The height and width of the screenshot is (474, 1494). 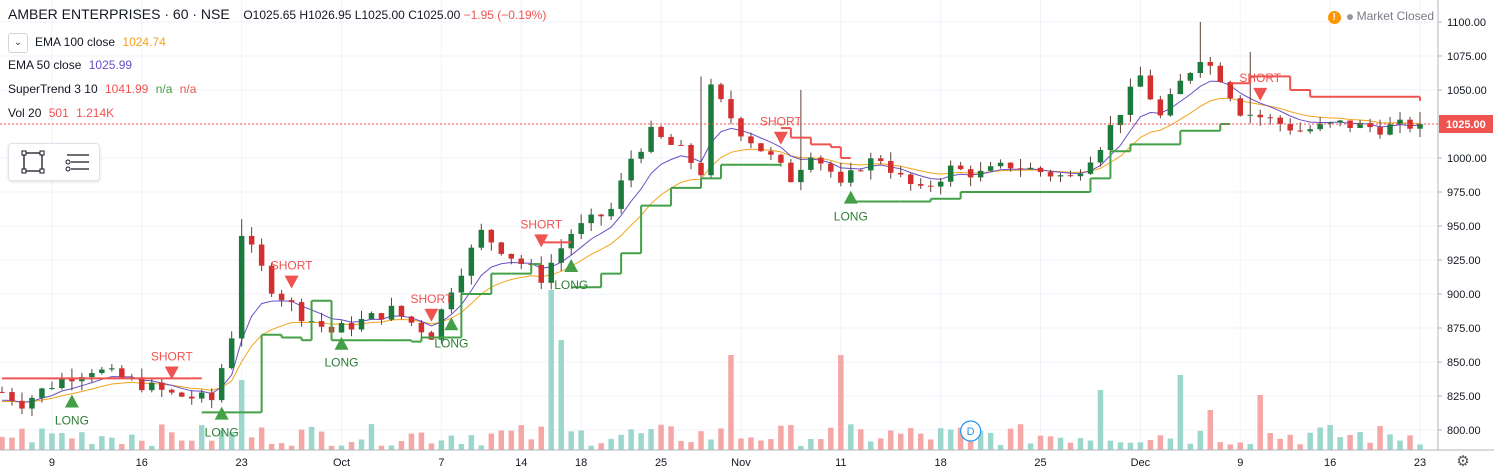 What do you see at coordinates (1466, 23) in the screenshot?
I see `price-tick-label: 1100.00` at bounding box center [1466, 23].